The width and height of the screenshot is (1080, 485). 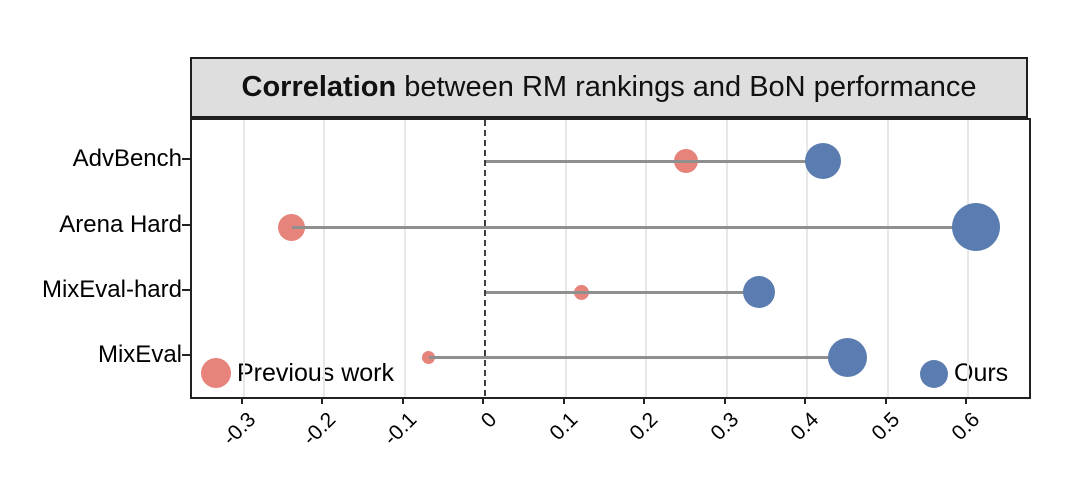 I want to click on y-axis-label-advbench: AdvBench, so click(x=127, y=158).